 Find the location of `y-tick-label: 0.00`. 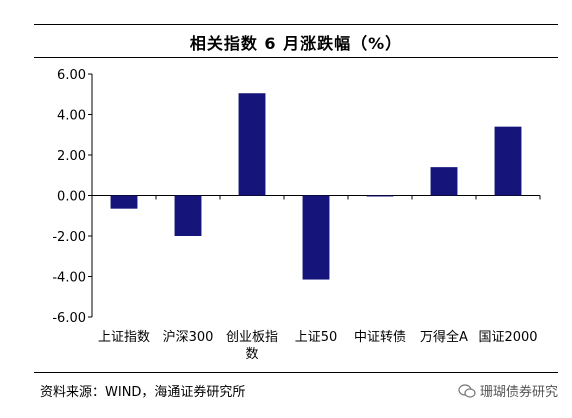

y-tick-label: 0.00 is located at coordinates (71, 197).